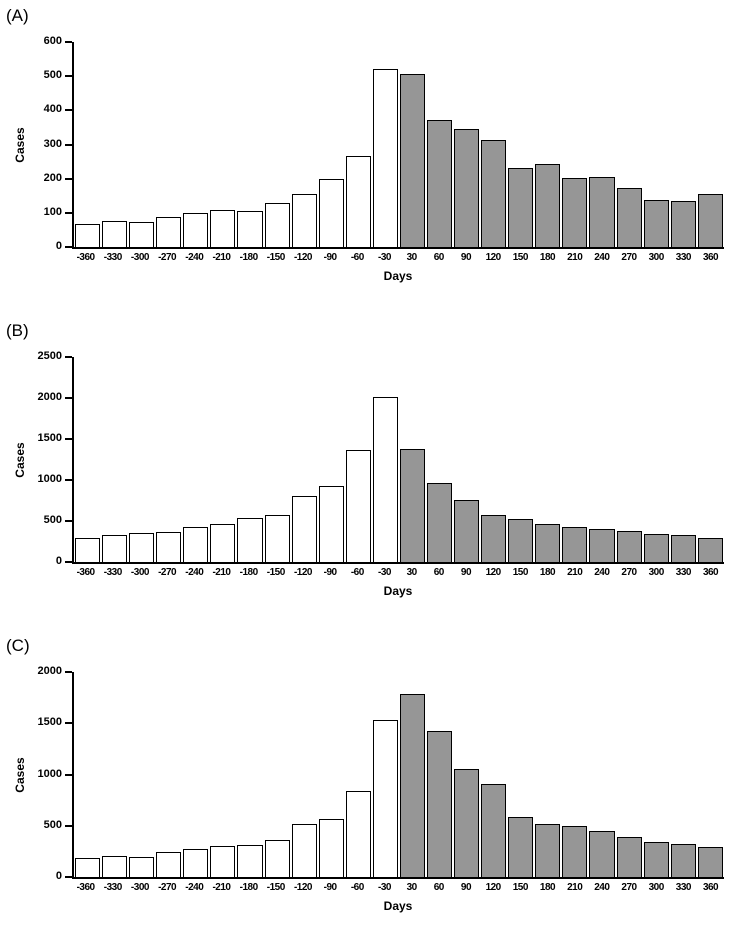 This screenshot has width=740, height=945. I want to click on bar-day--90, so click(331, 848).